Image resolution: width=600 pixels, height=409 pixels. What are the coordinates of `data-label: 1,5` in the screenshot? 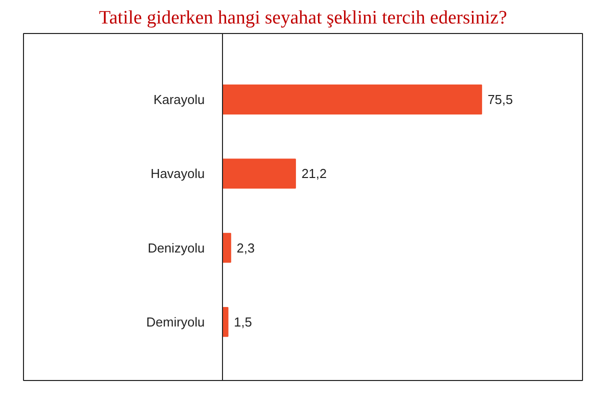 It's located at (243, 322).